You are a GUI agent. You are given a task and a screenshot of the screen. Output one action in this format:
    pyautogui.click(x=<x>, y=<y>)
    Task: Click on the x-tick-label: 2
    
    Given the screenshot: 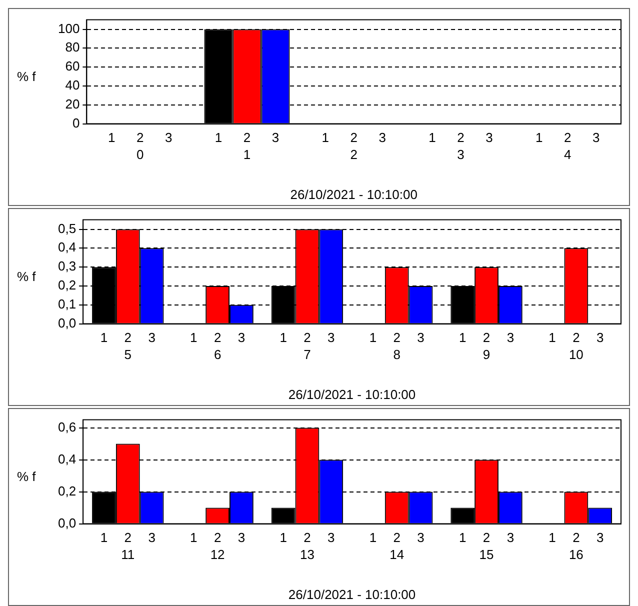 What is the action you would take?
    pyautogui.click(x=354, y=154)
    